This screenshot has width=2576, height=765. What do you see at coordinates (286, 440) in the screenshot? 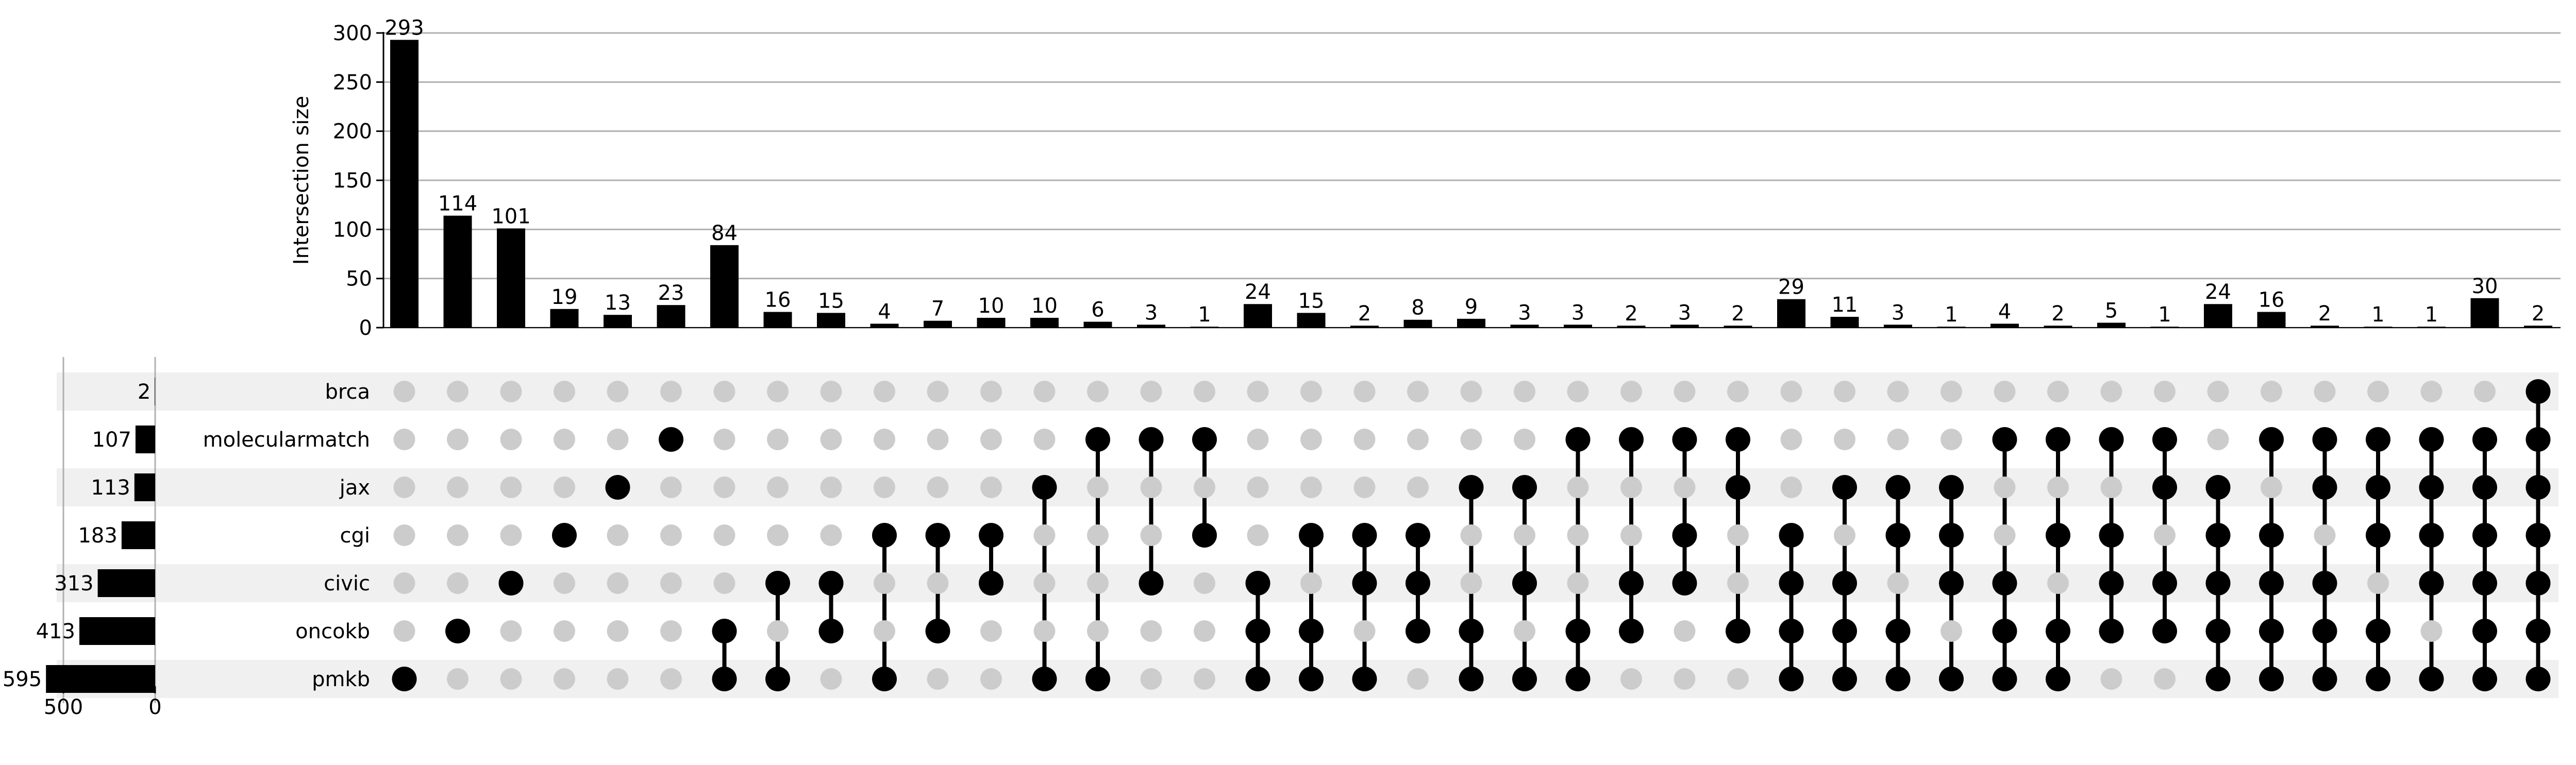
I see `set-name-label: molecularmatch` at bounding box center [286, 440].